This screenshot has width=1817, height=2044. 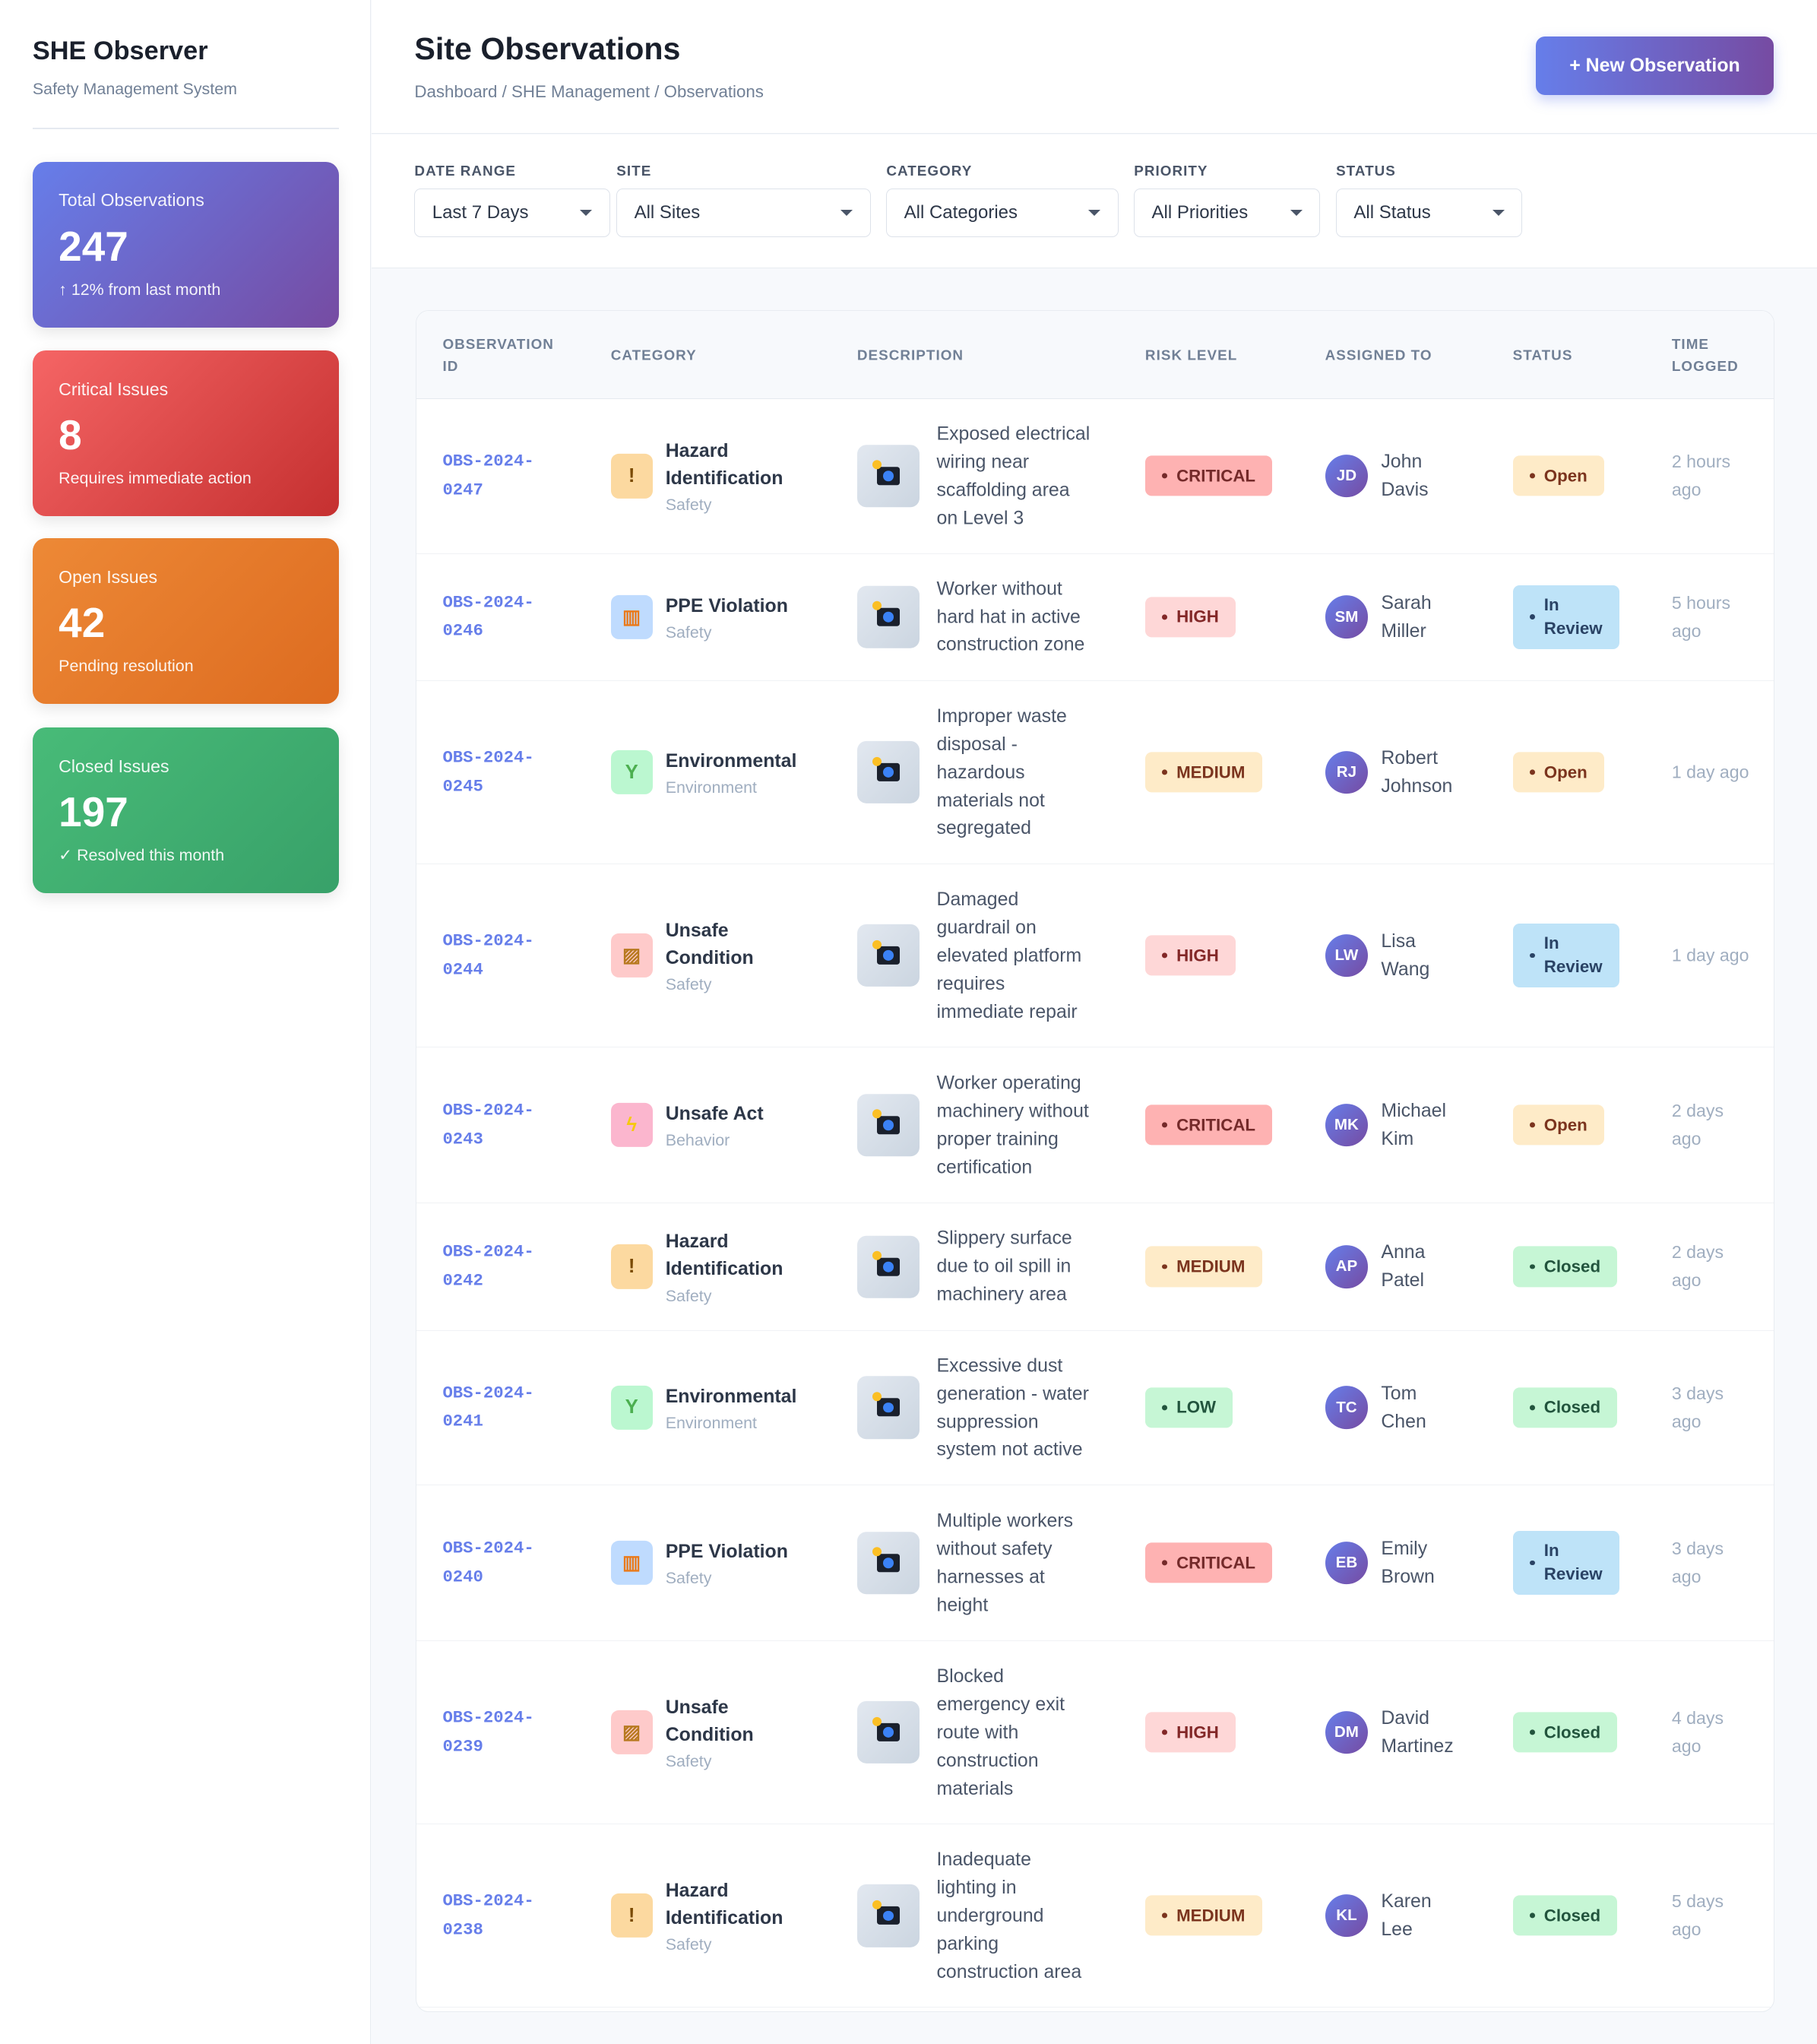 What do you see at coordinates (1701, 616) in the screenshot?
I see `time-logged: 5 hours ago` at bounding box center [1701, 616].